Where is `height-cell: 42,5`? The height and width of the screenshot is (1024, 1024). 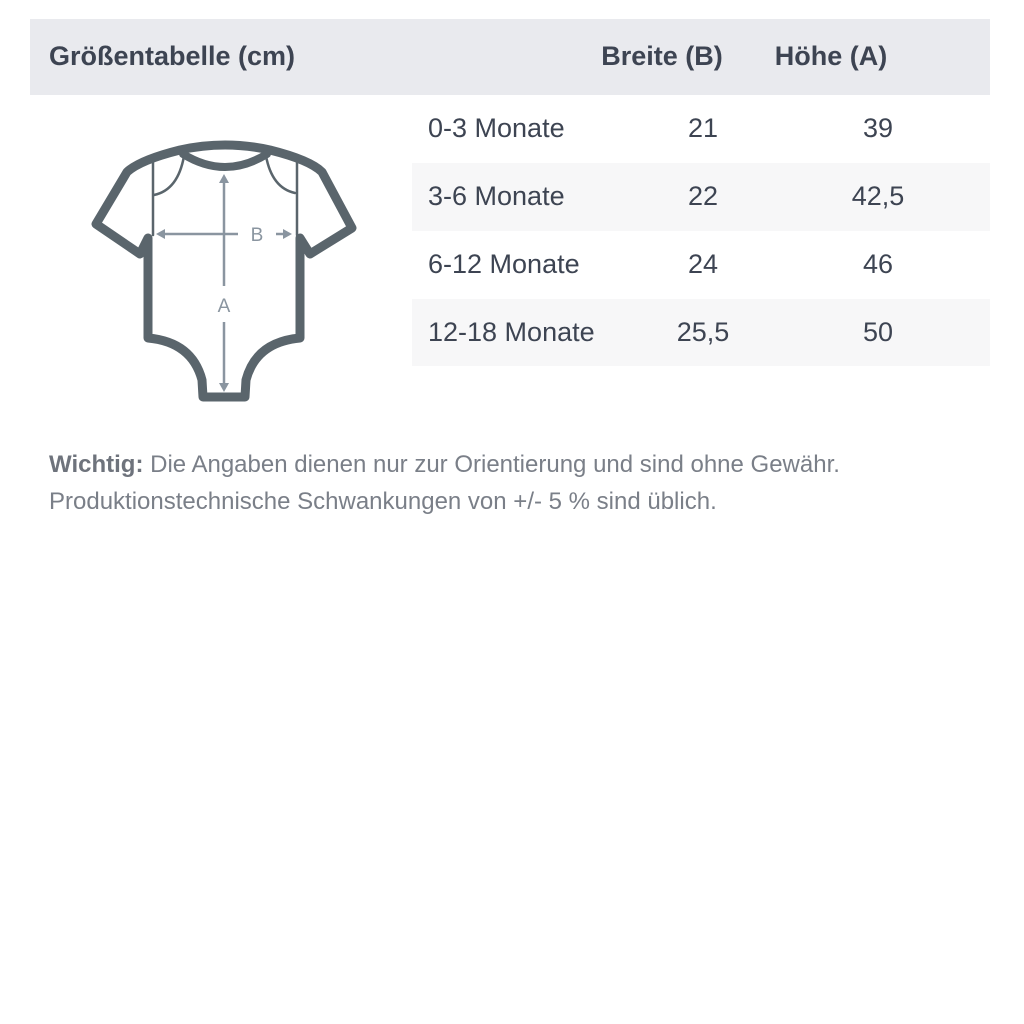
height-cell: 42,5 is located at coordinates (878, 196).